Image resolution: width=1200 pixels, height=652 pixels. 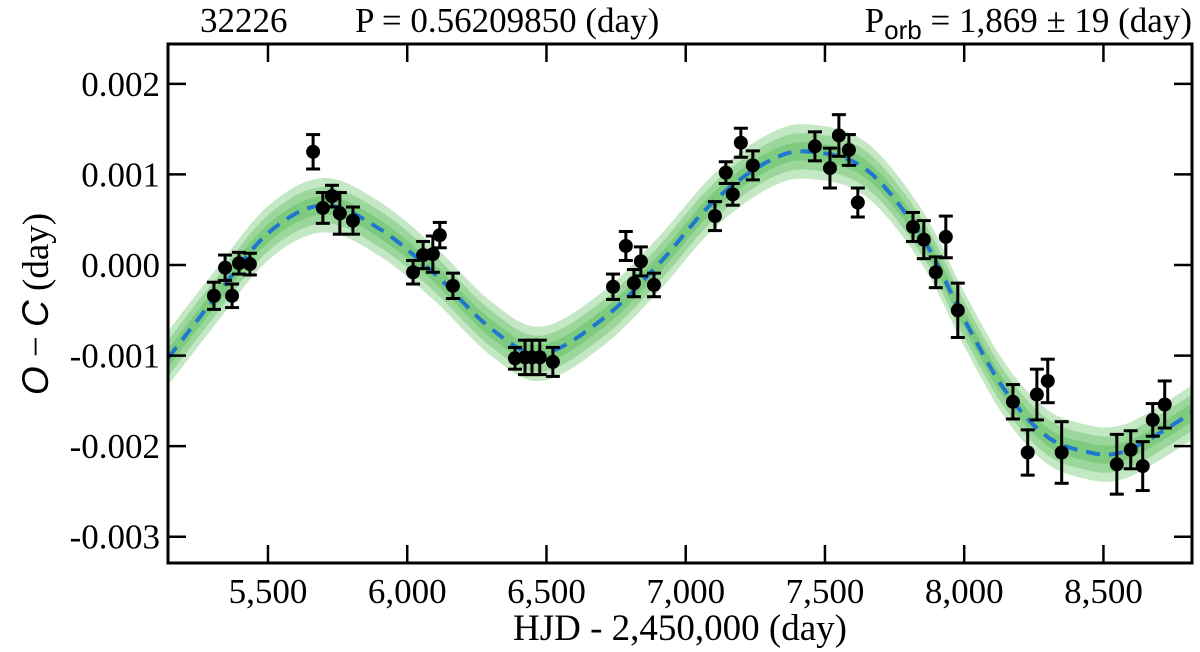 What do you see at coordinates (268, 591) in the screenshot?
I see `x-tick-label: 5,500` at bounding box center [268, 591].